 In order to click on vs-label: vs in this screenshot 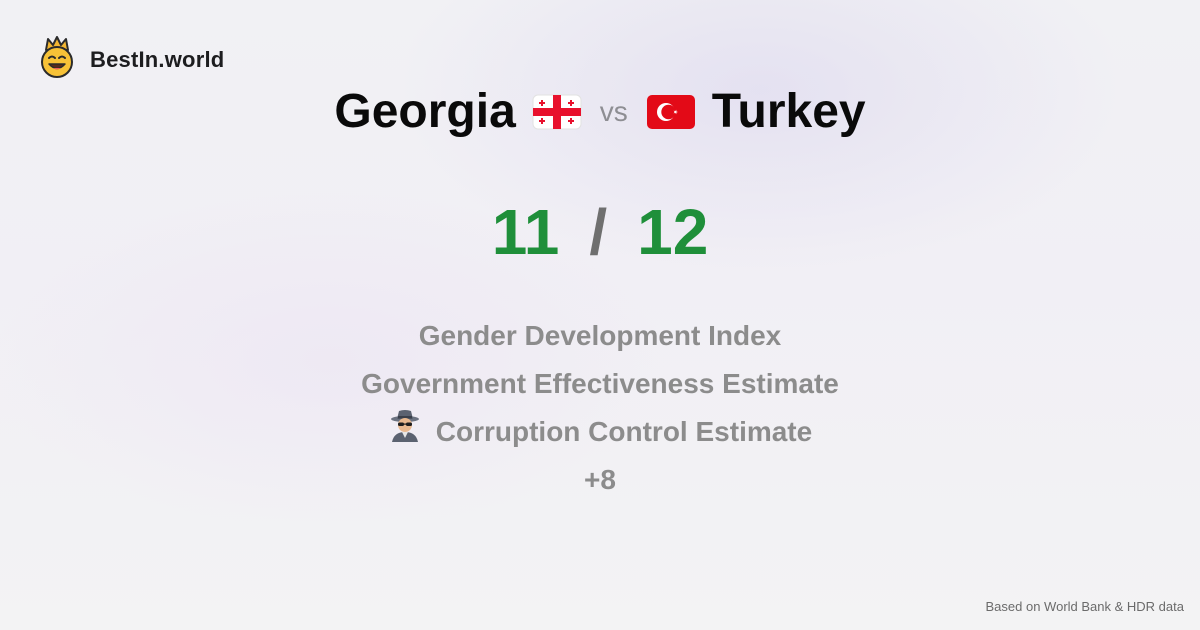, I will do `click(613, 111)`.